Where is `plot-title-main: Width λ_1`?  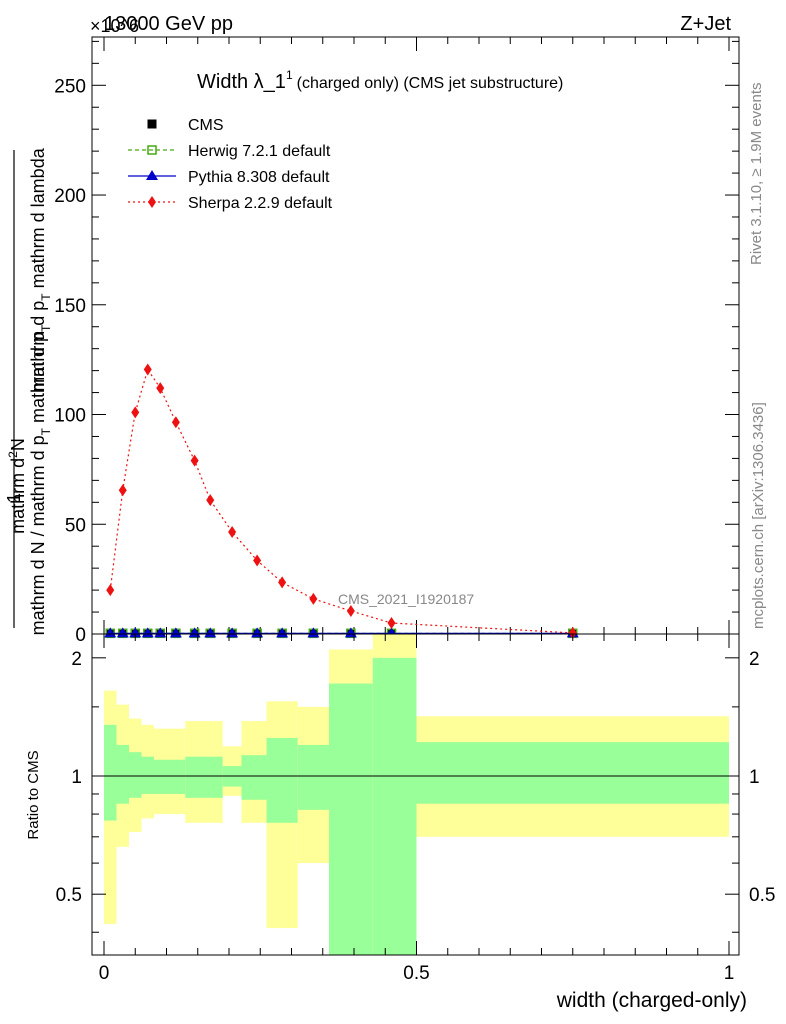
plot-title-main: Width λ_1 is located at coordinates (241, 82).